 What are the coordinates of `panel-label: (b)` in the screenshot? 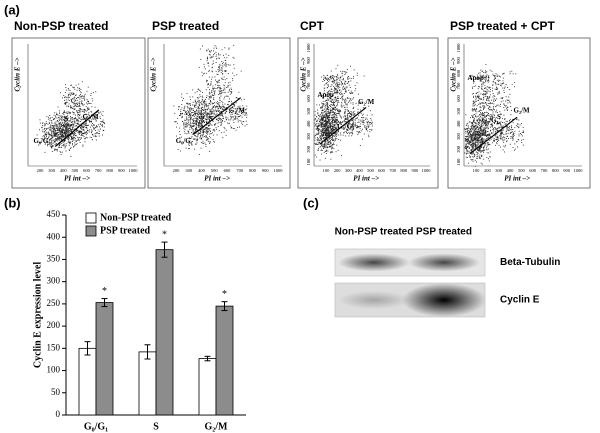 It's located at (12, 202).